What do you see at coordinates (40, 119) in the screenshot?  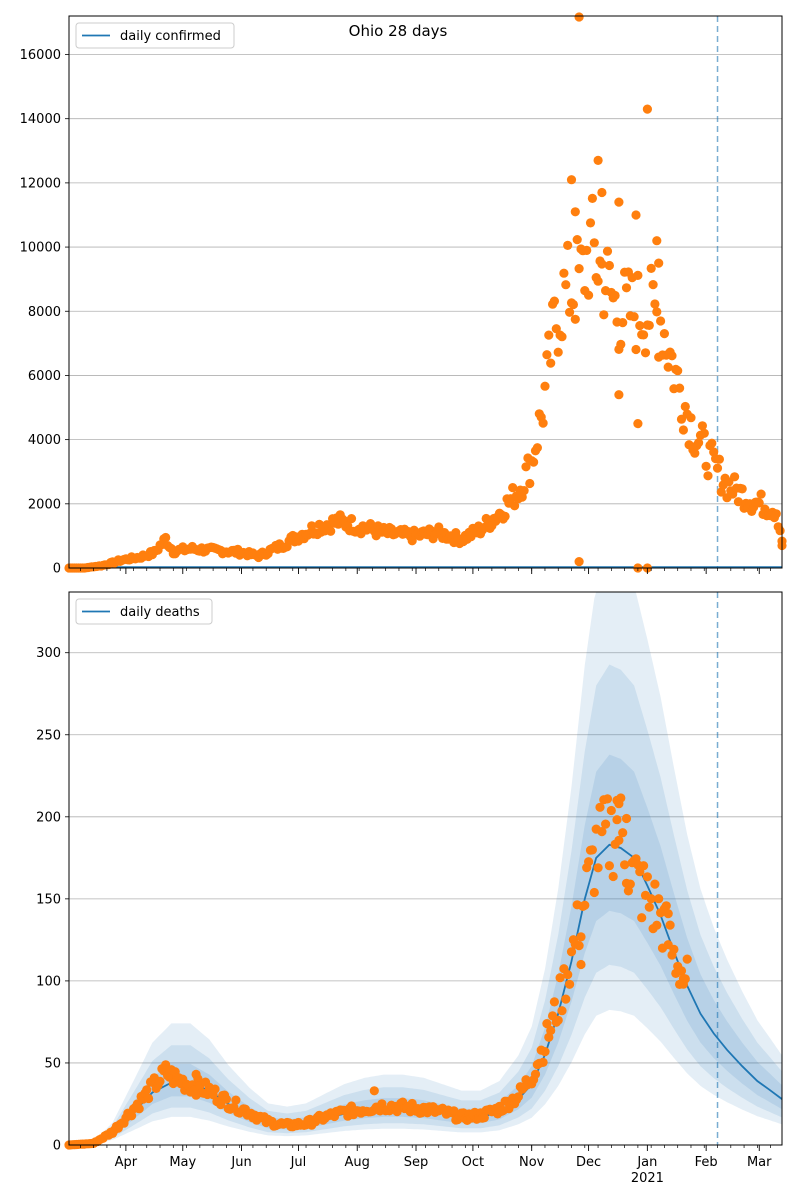 I see `y-tick-label: 14000` at bounding box center [40, 119].